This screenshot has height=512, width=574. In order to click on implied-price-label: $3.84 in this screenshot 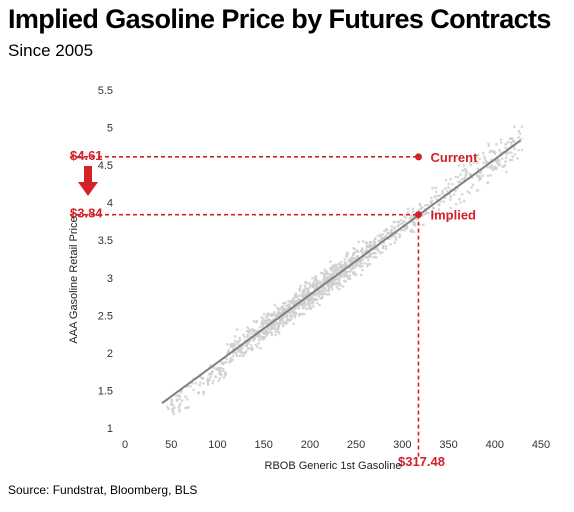, I will do `click(86, 213)`.